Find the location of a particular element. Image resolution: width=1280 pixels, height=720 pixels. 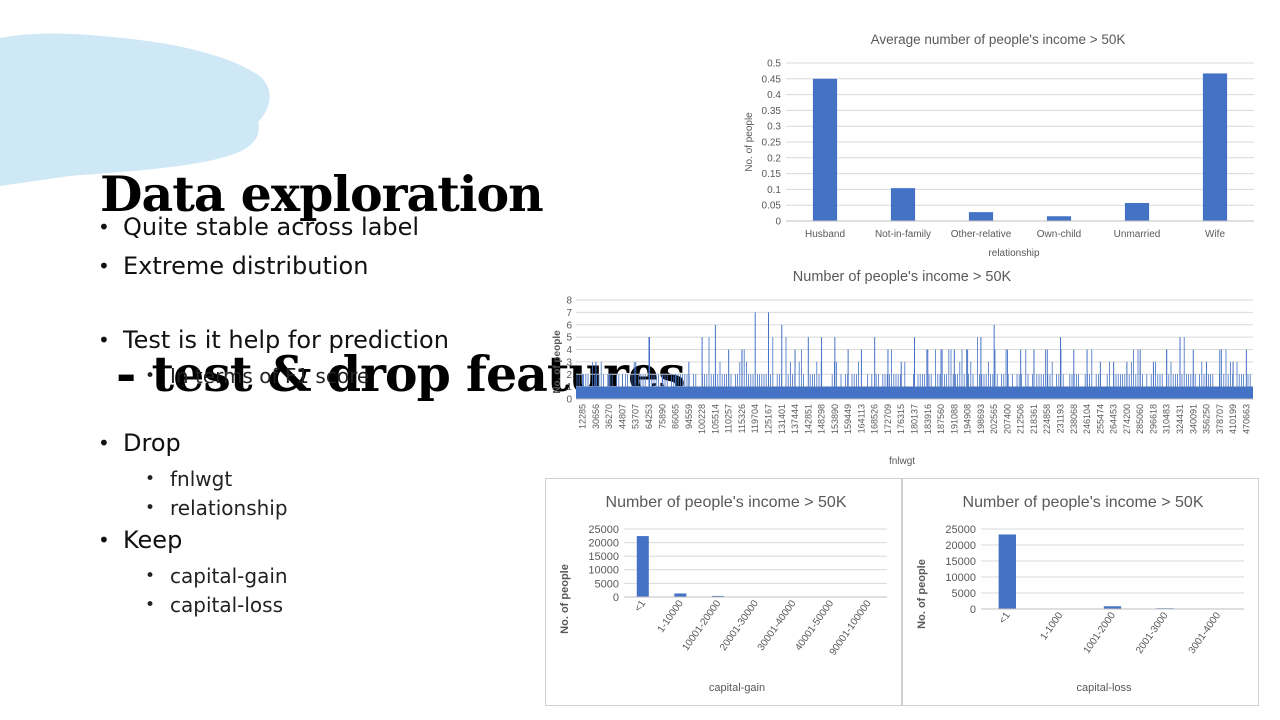

x-tick-label: 238068 is located at coordinates (1074, 419).